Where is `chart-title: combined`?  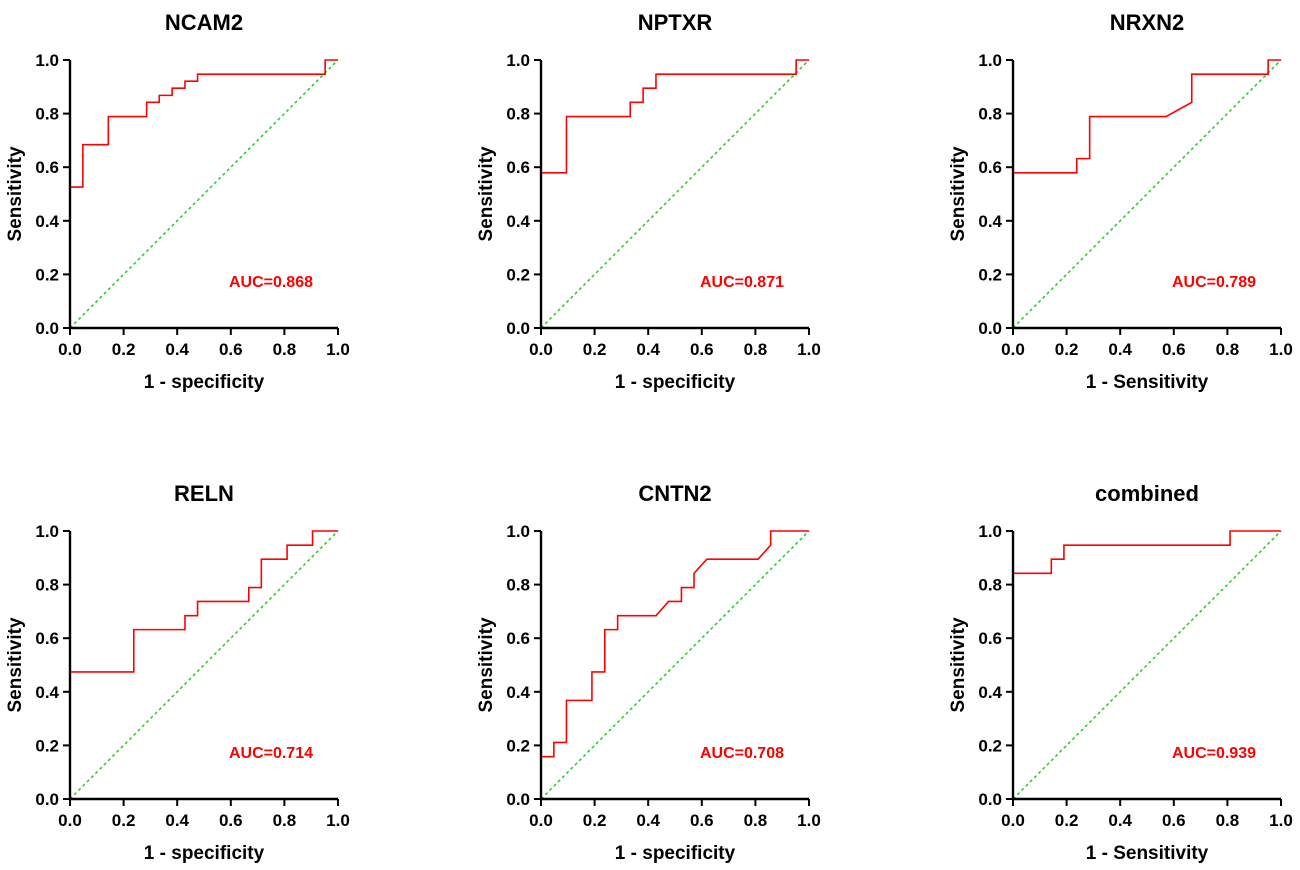
chart-title: combined is located at coordinates (1147, 493).